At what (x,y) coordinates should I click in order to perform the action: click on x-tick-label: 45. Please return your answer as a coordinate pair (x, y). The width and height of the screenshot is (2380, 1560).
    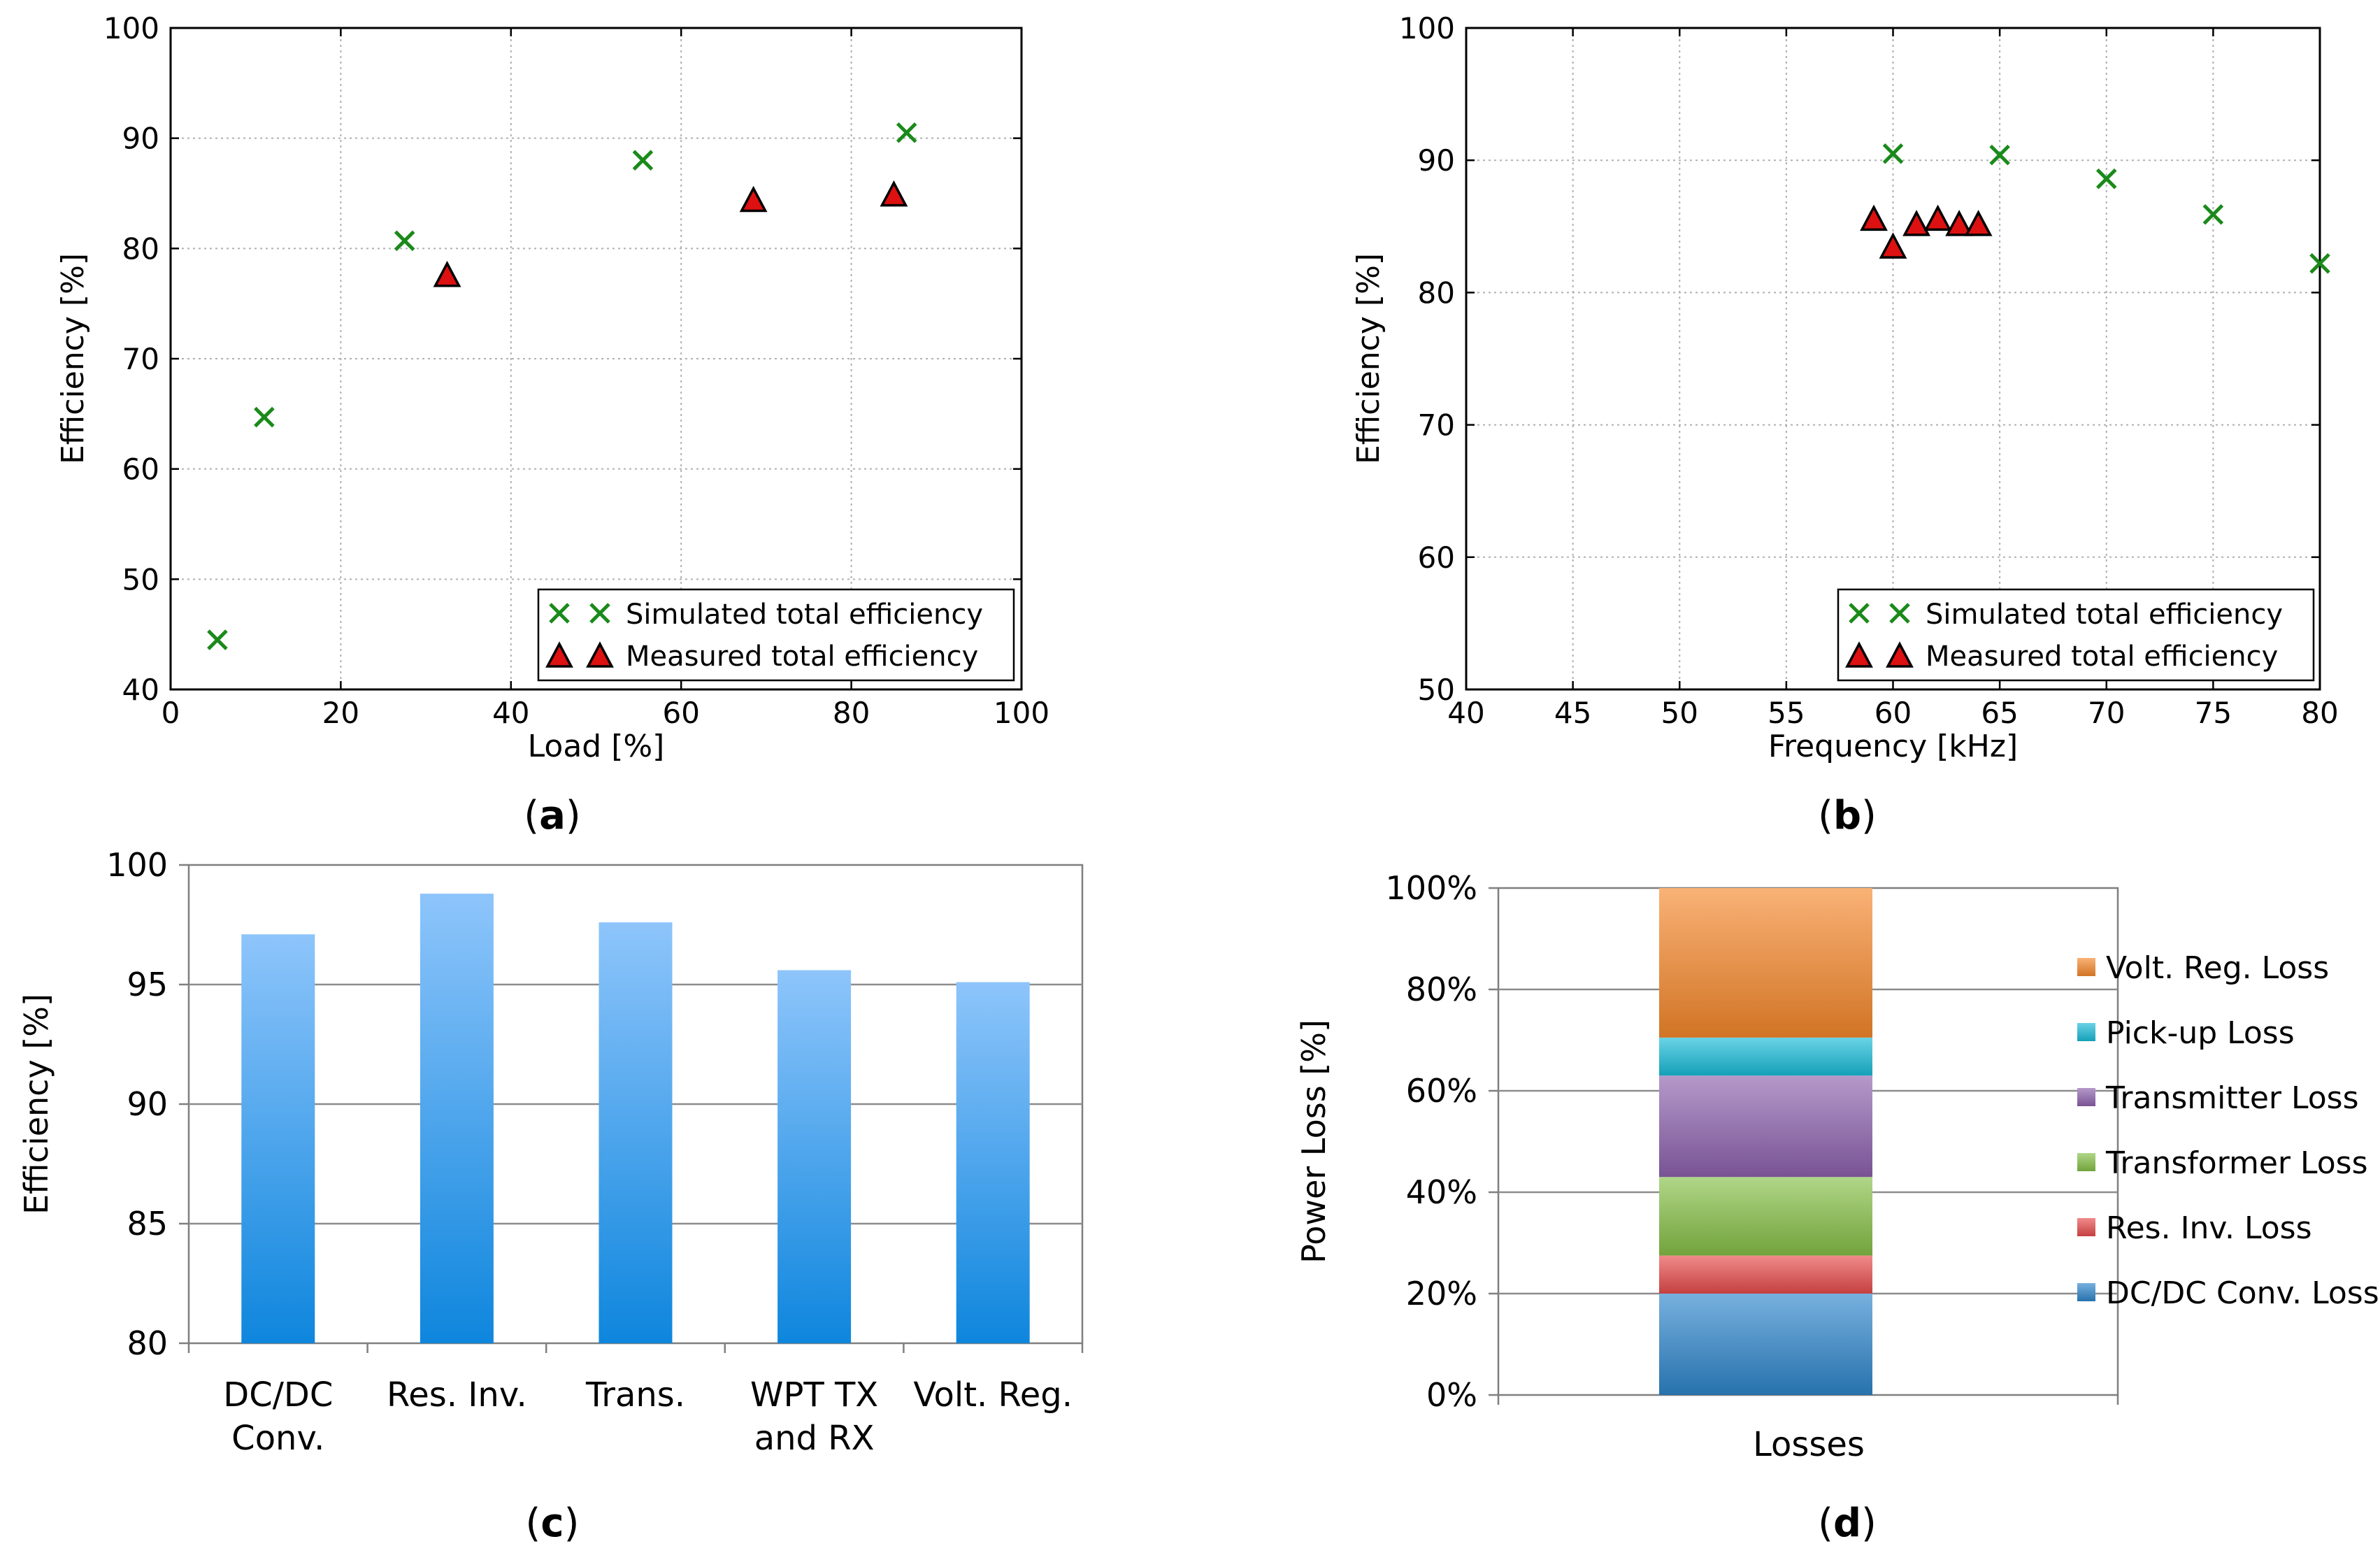
    Looking at the image, I should click on (1572, 713).